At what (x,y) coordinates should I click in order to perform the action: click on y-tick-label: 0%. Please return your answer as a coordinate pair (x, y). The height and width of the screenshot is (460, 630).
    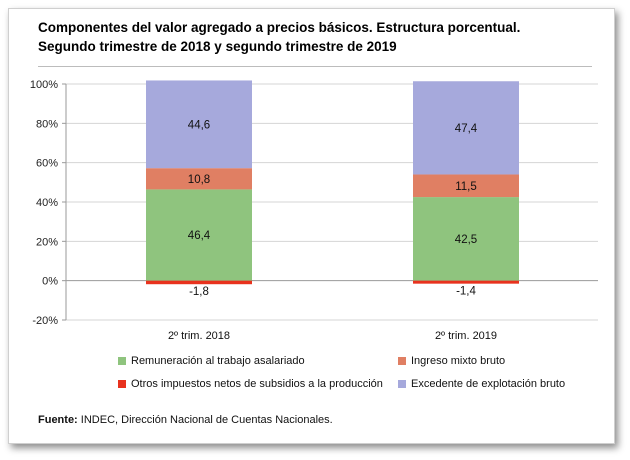
    Looking at the image, I should click on (50, 282).